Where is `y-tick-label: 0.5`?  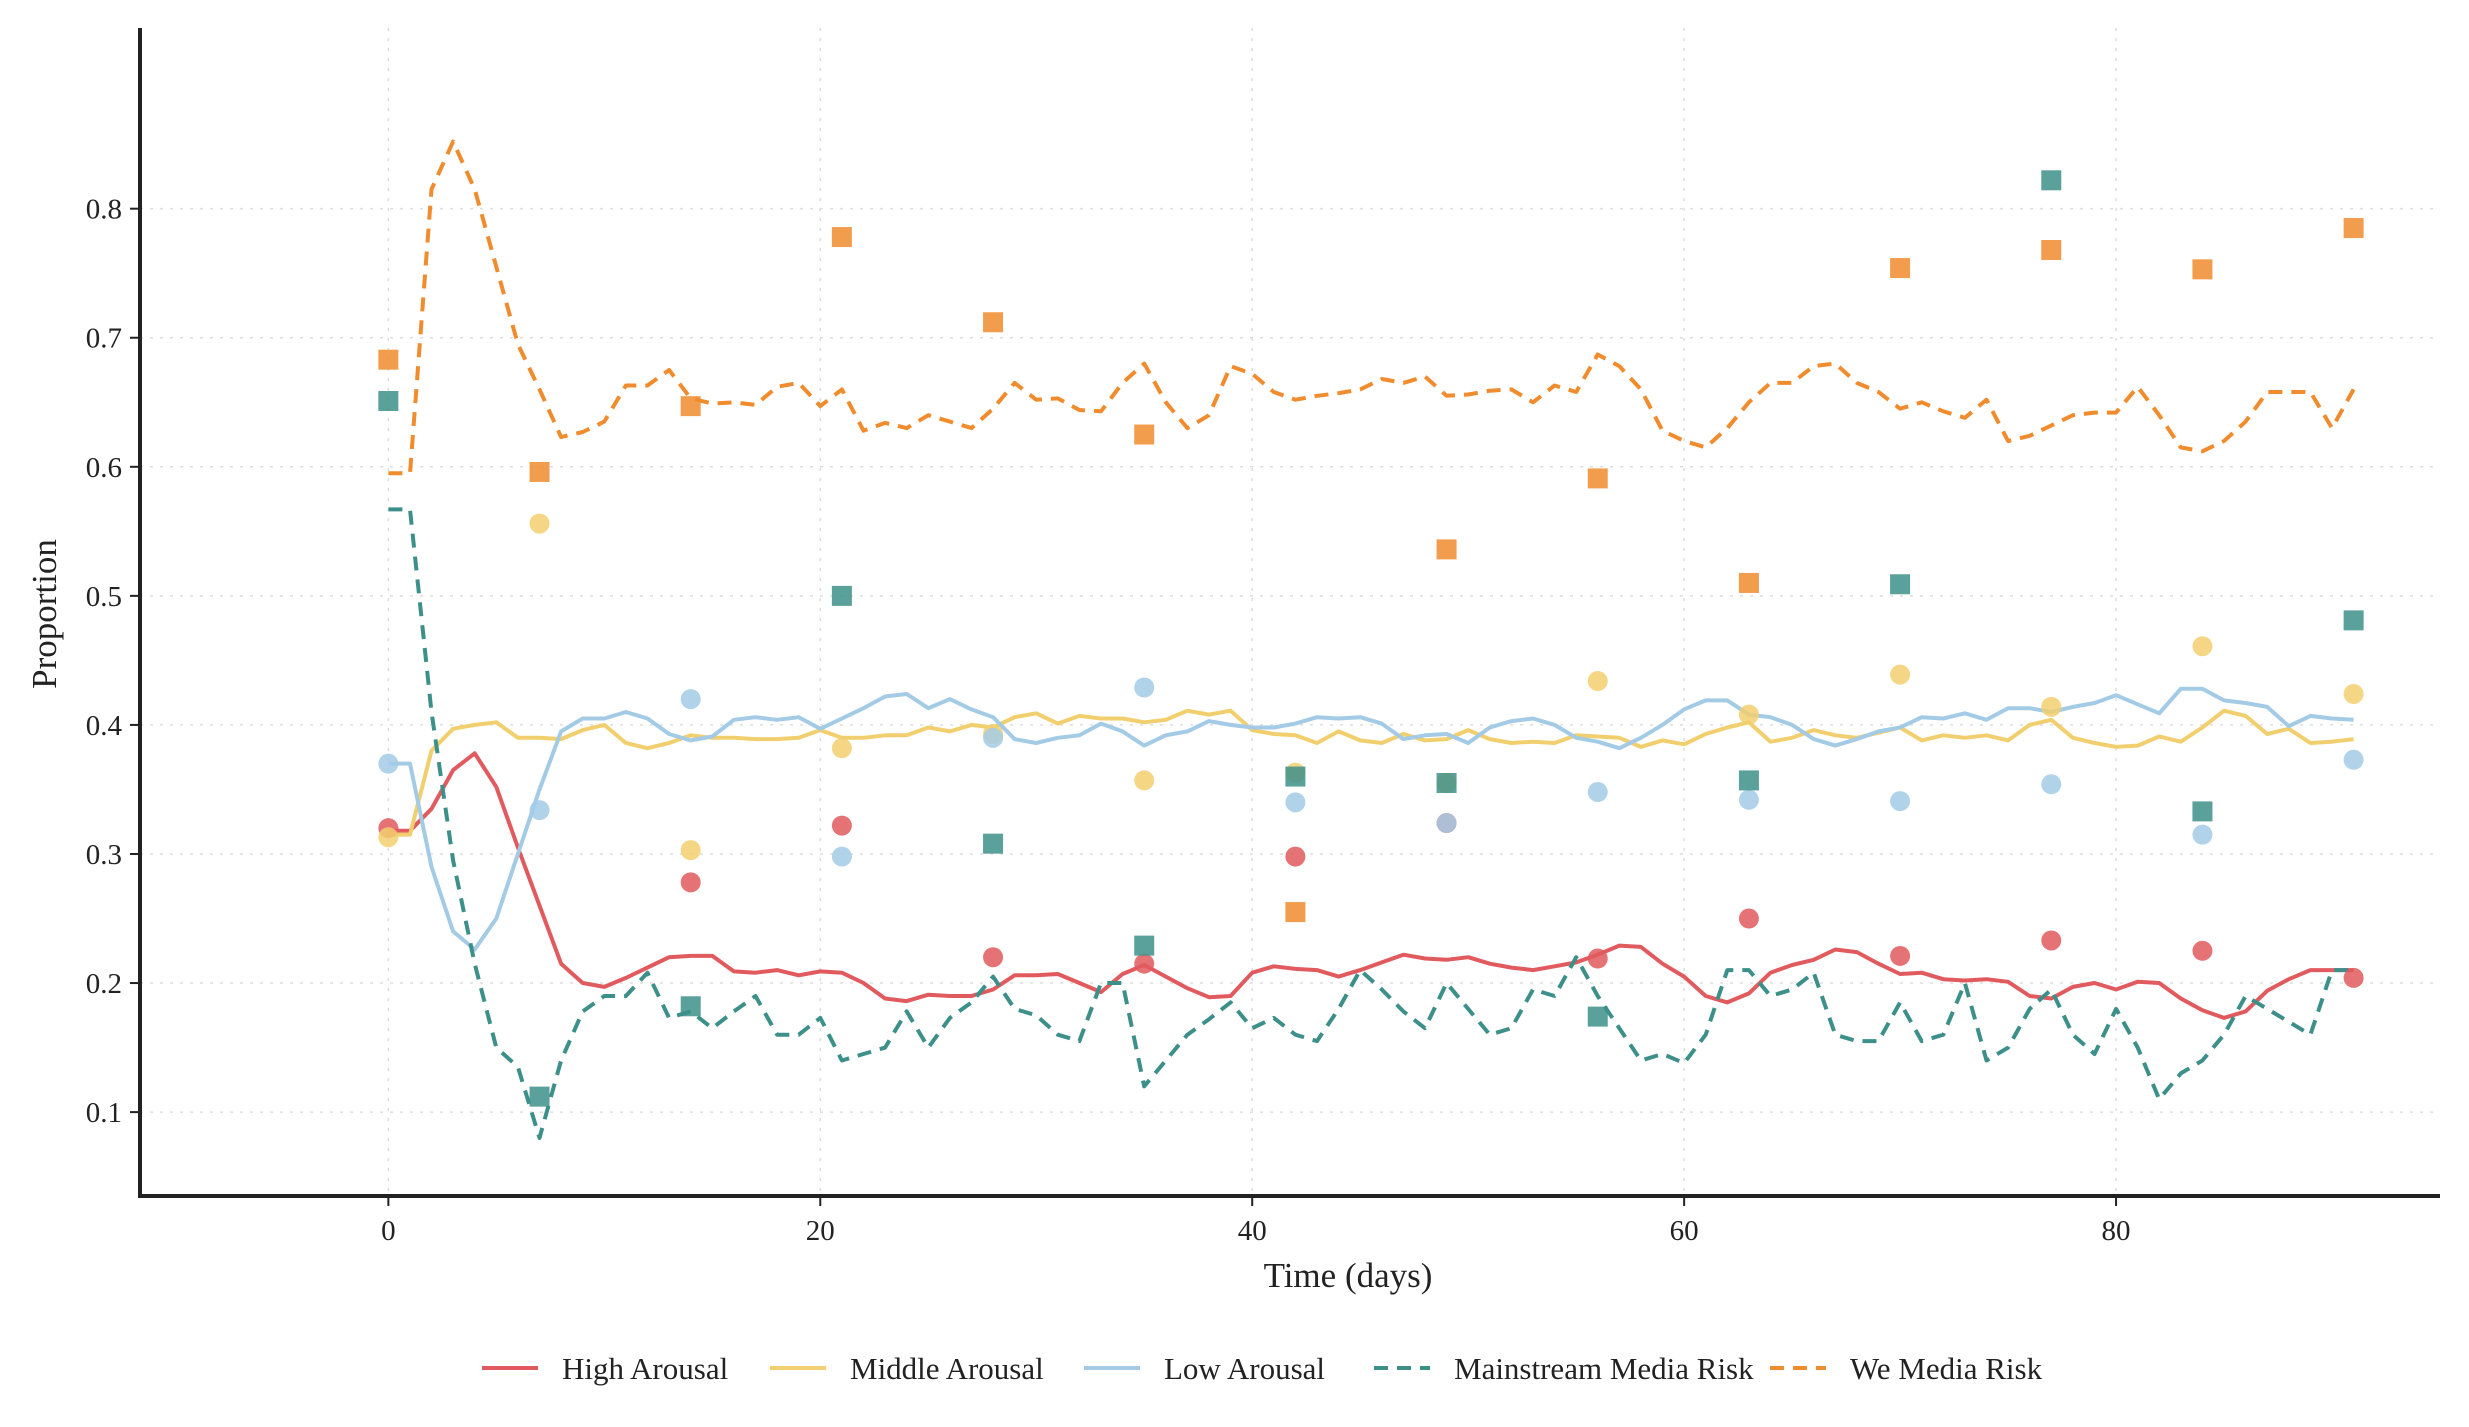 y-tick-label: 0.5 is located at coordinates (104, 597).